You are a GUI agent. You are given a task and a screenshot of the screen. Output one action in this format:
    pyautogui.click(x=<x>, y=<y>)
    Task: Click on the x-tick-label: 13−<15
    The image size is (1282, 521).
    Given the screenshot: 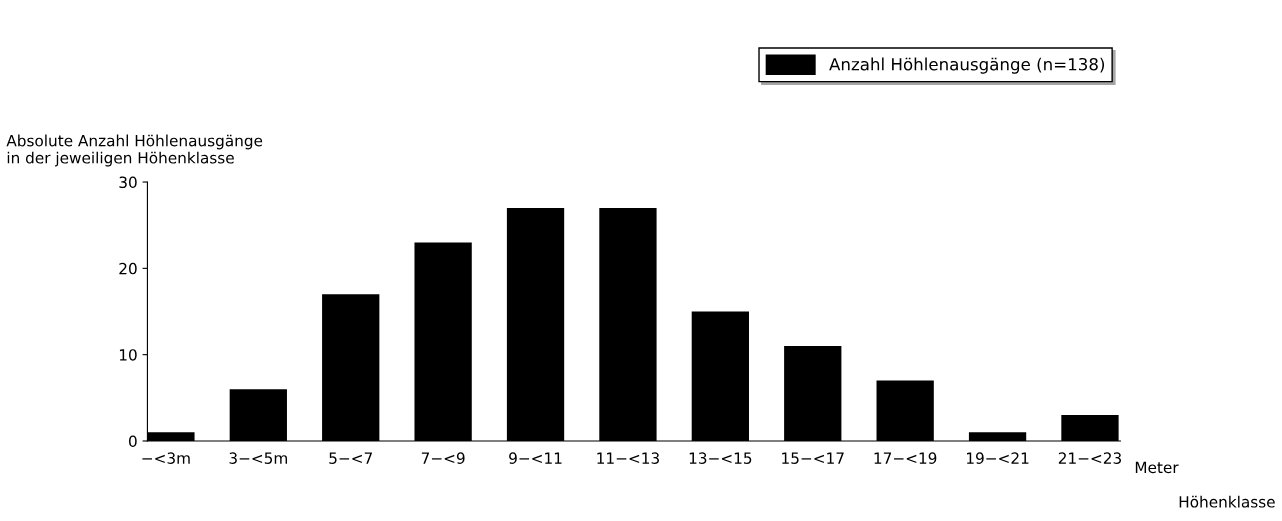 What is the action you would take?
    pyautogui.click(x=720, y=458)
    